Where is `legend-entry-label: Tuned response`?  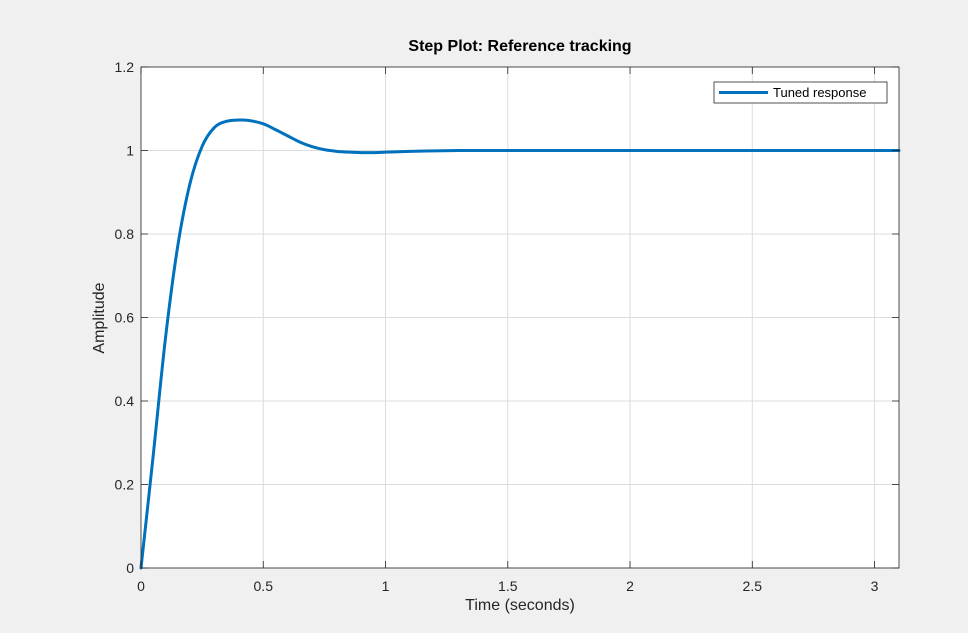
legend-entry-label: Tuned response is located at coordinates (819, 92).